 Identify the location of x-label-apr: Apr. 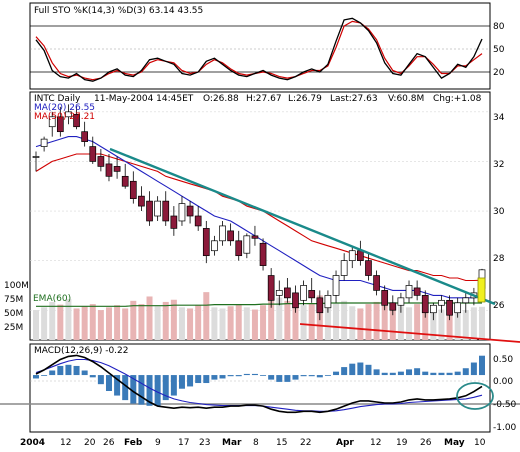
(345, 443).